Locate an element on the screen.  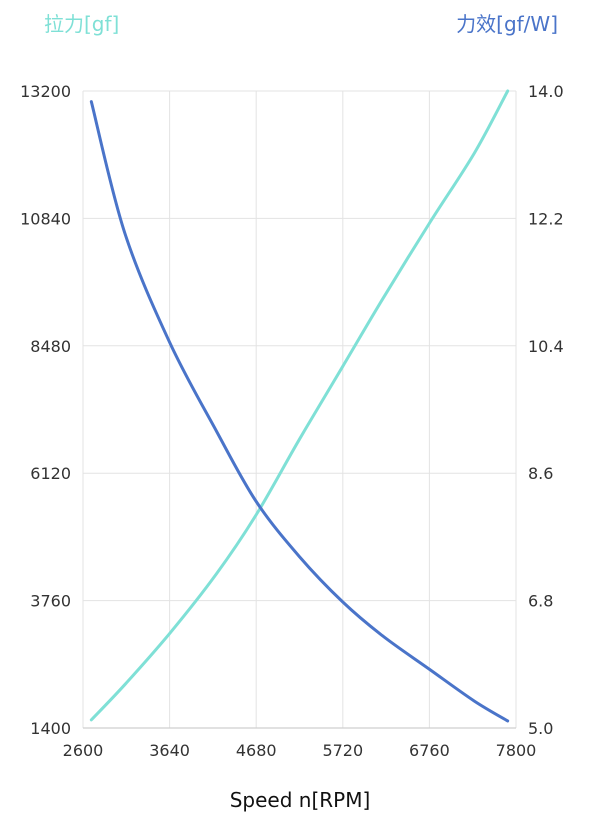
right-axis-title: 力效[gf/W] is located at coordinates (507, 24).